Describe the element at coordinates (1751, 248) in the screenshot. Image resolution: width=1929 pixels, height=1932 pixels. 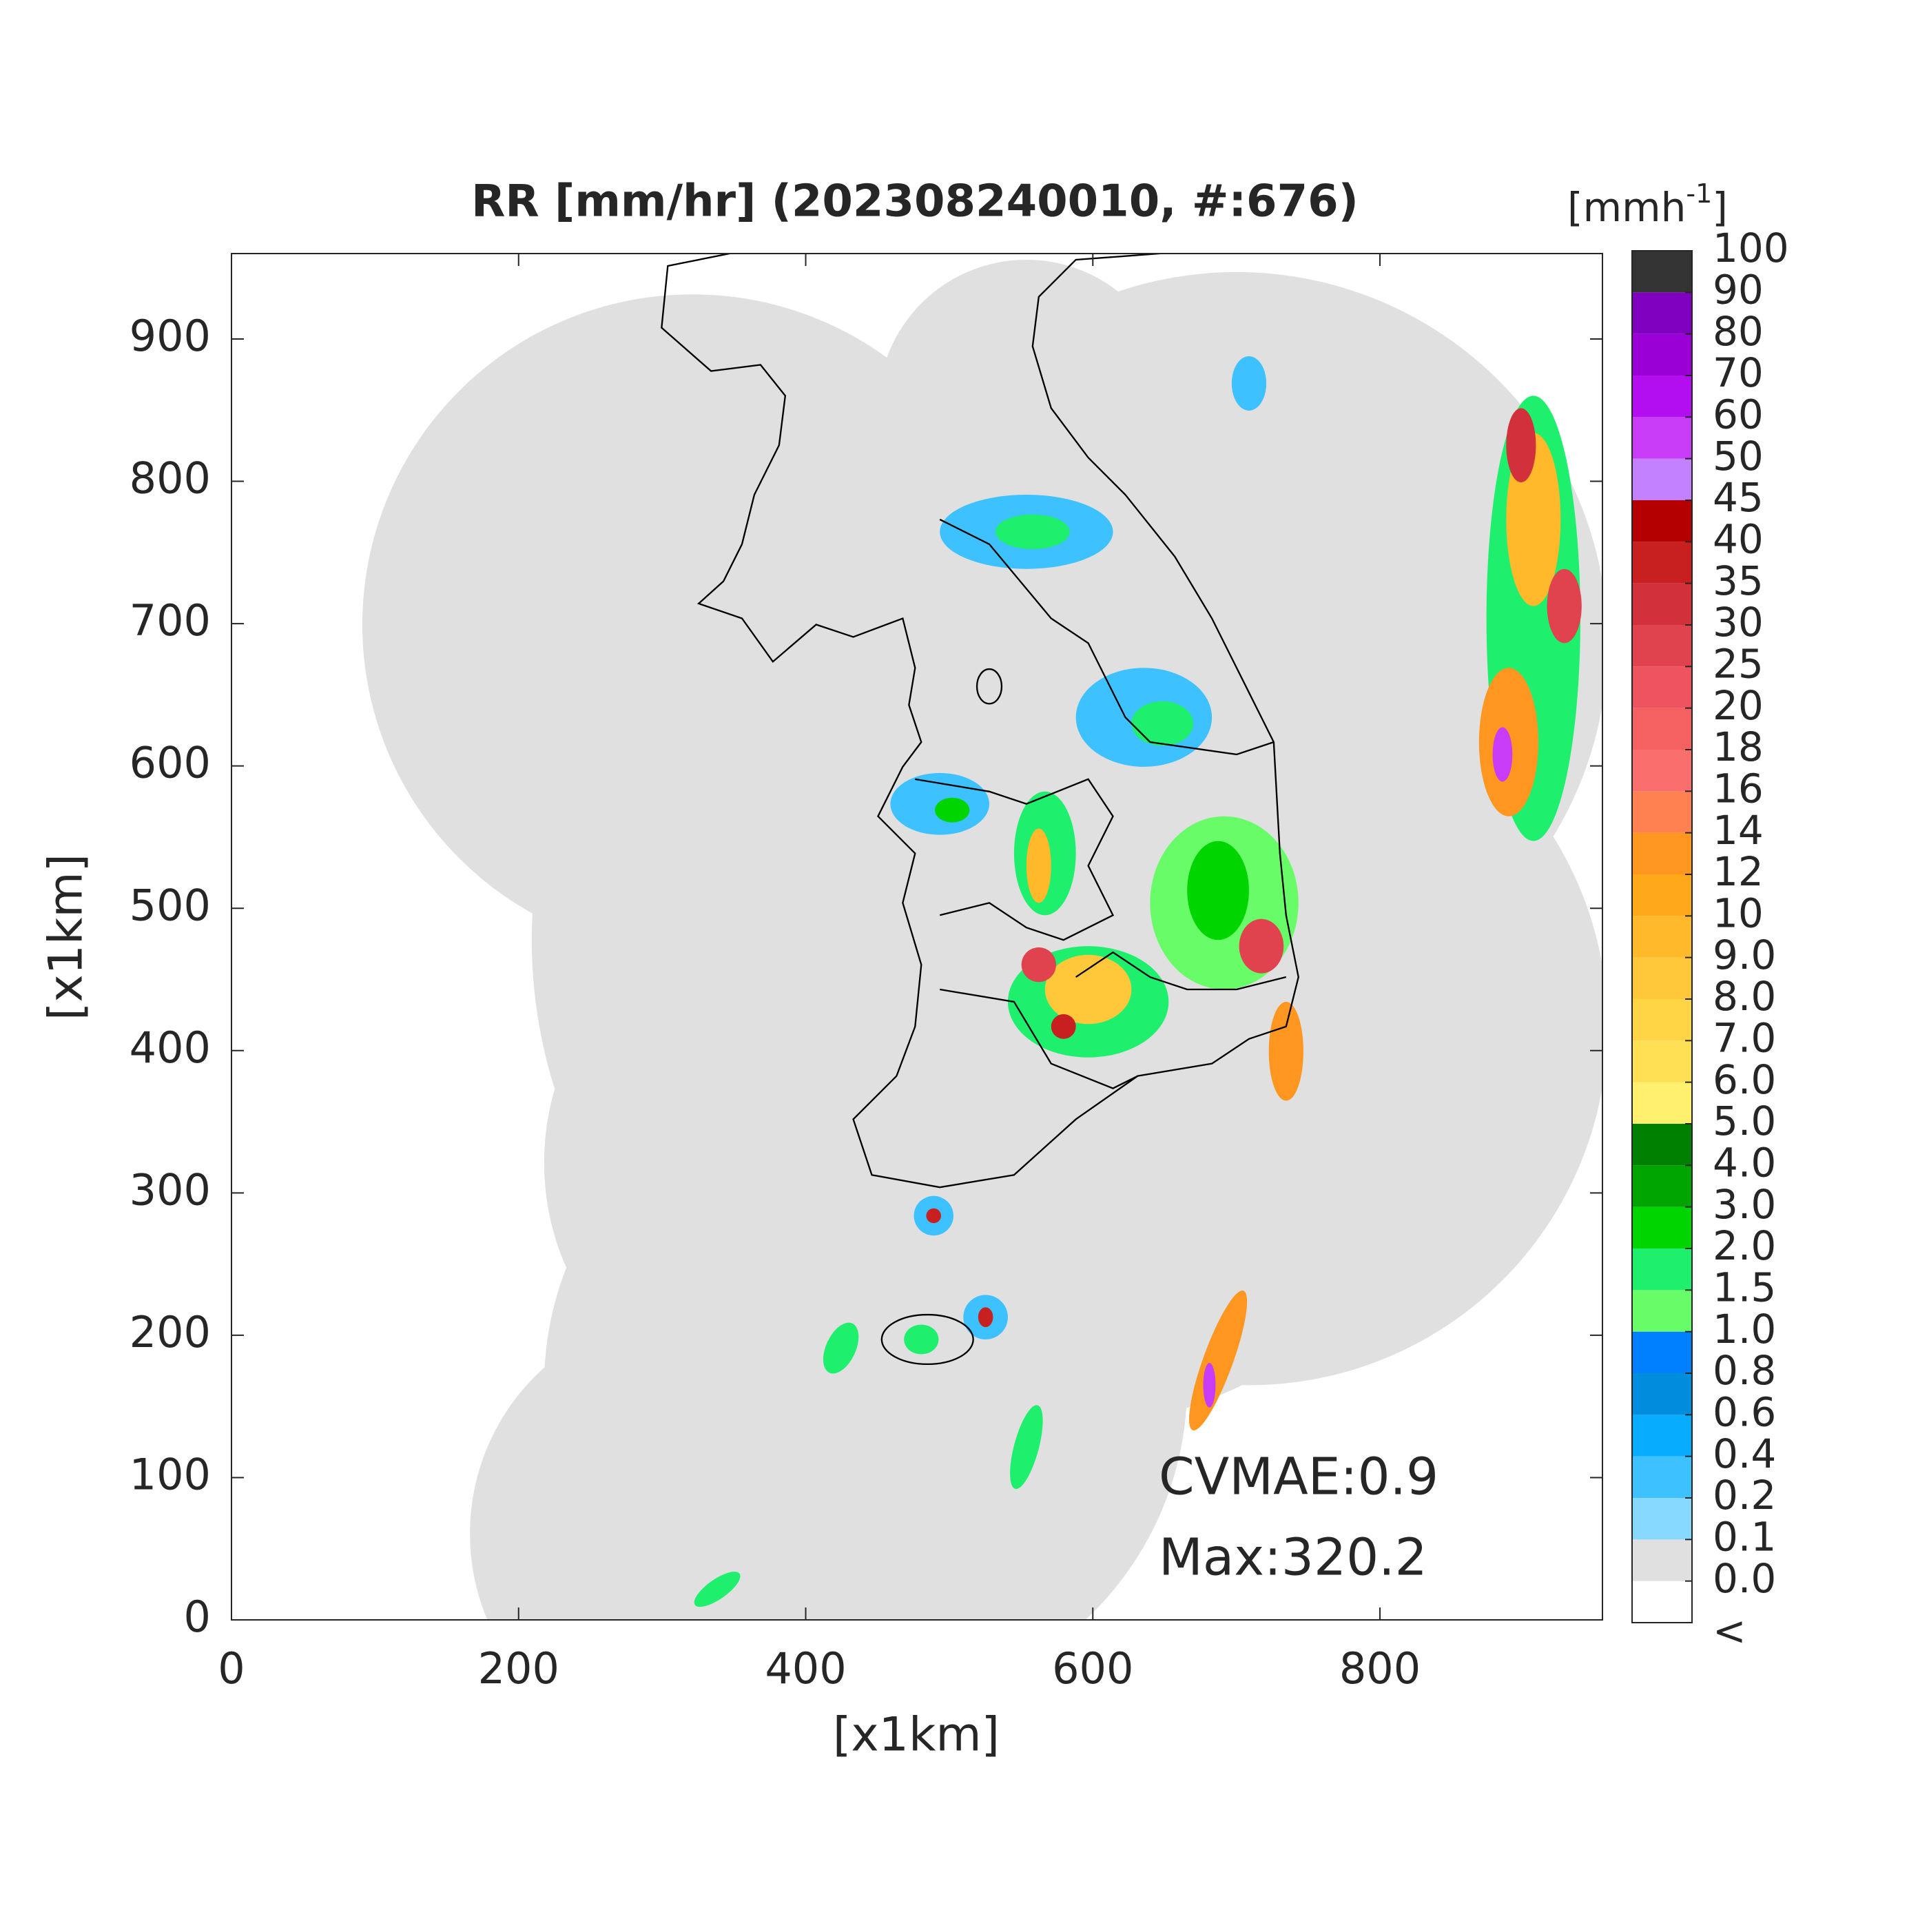
I see `colorbar-tick-label: 100` at that location.